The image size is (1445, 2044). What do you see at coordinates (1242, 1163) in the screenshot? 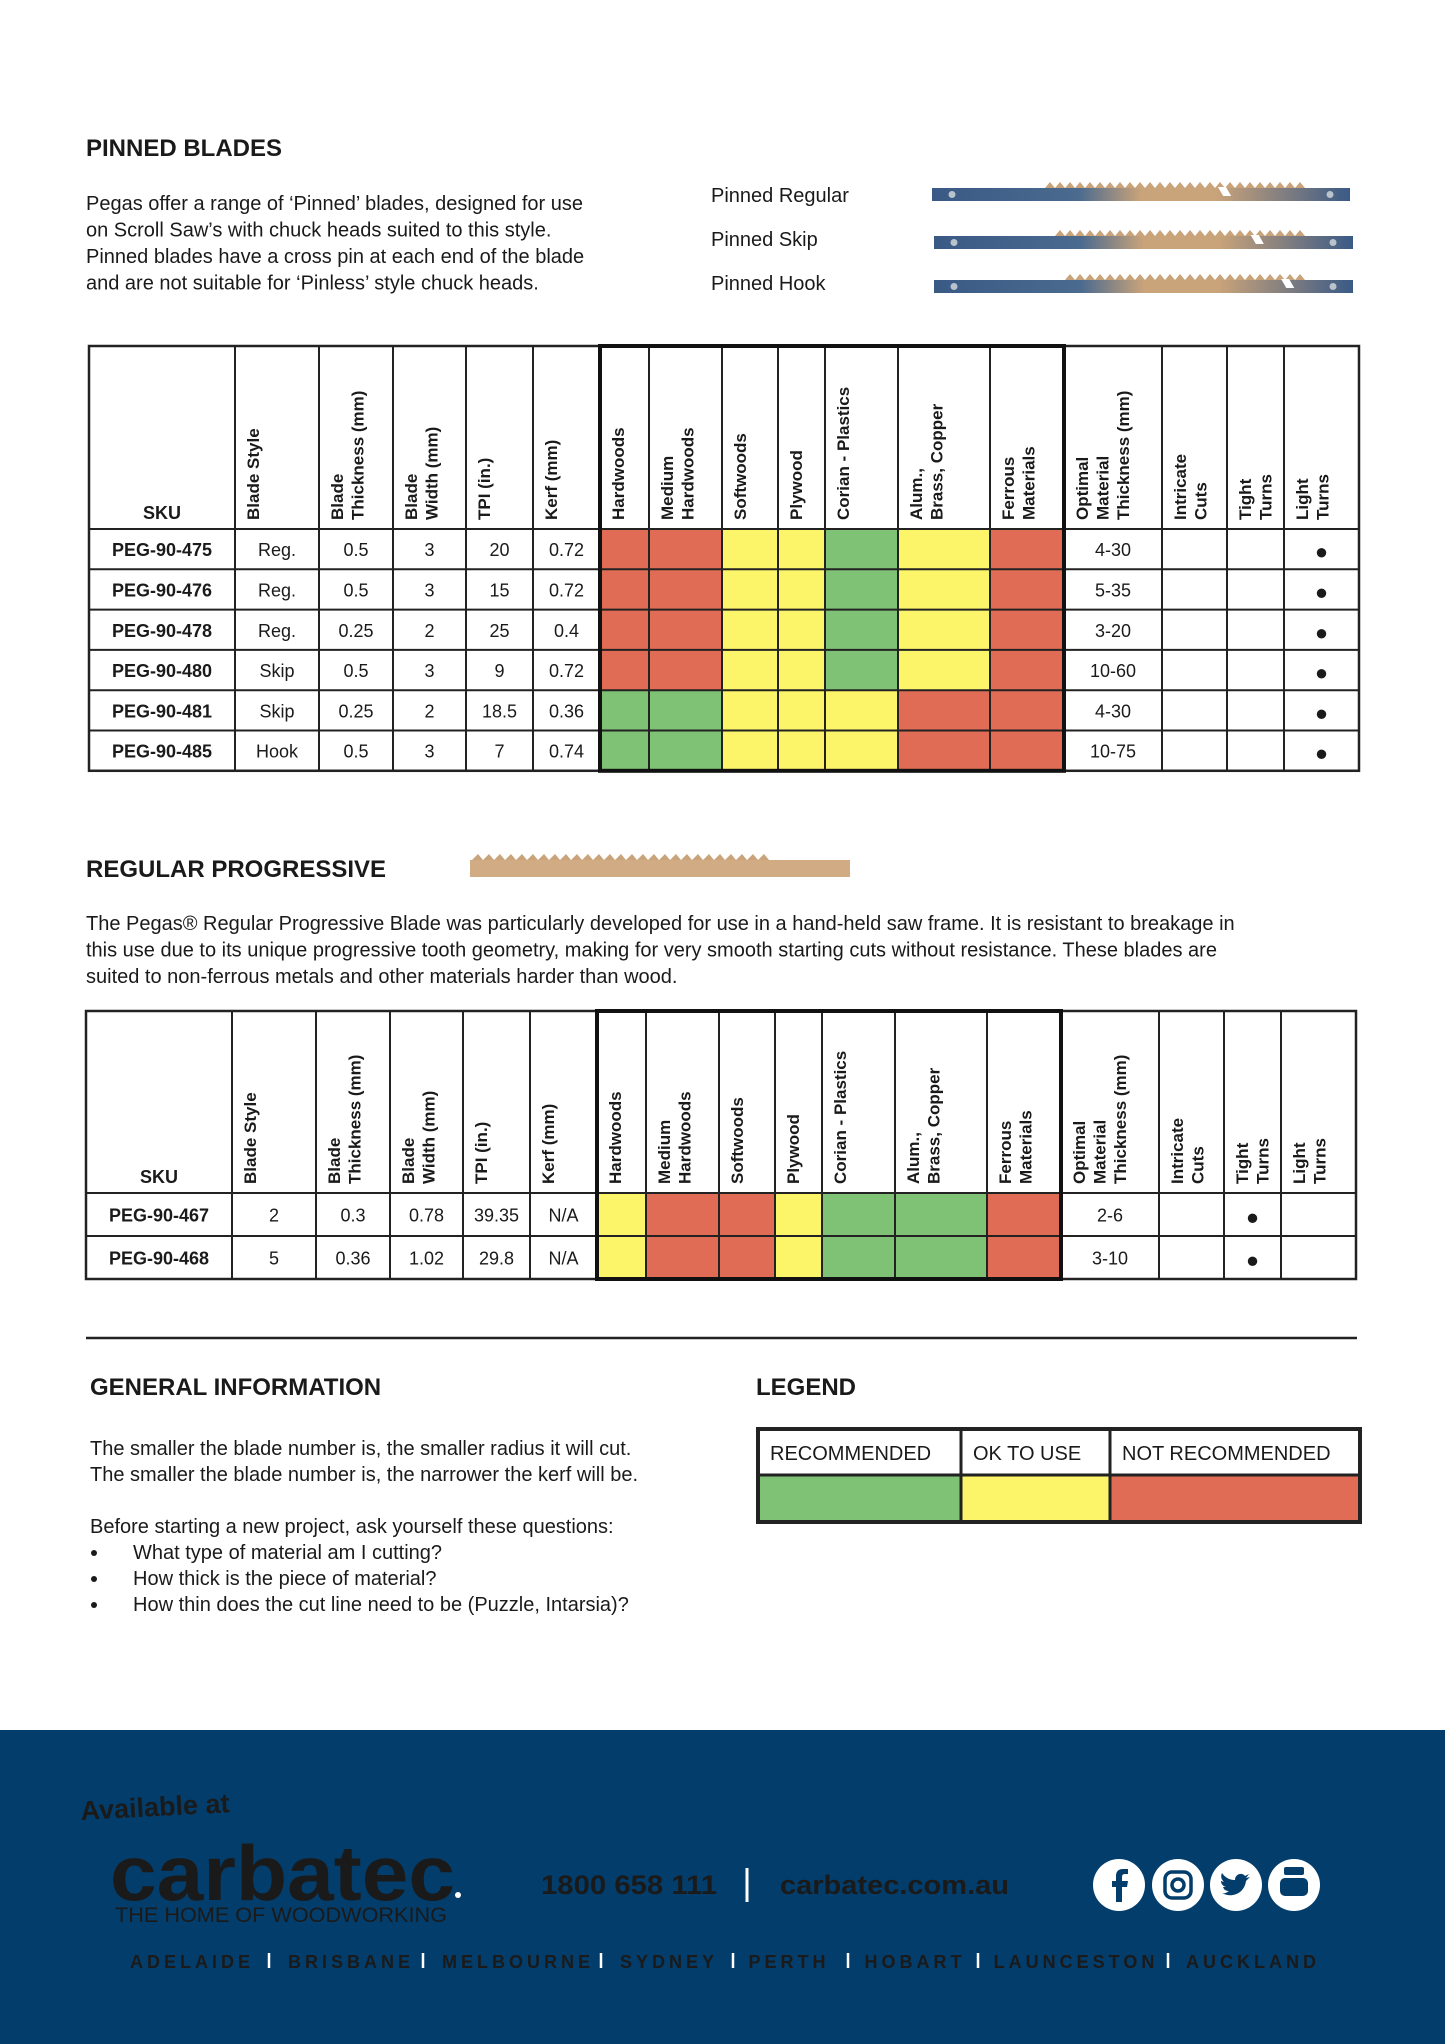
I see `header-cell: Tight` at bounding box center [1242, 1163].